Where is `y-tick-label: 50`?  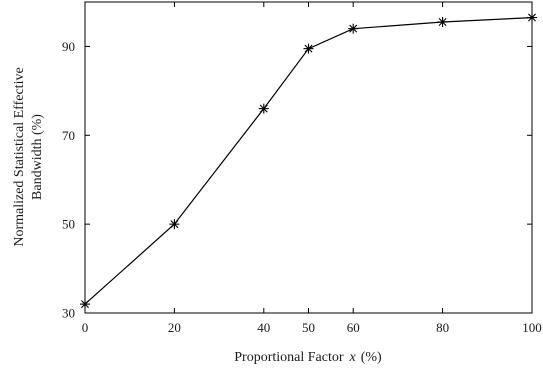
y-tick-label: 50 is located at coordinates (68, 224).